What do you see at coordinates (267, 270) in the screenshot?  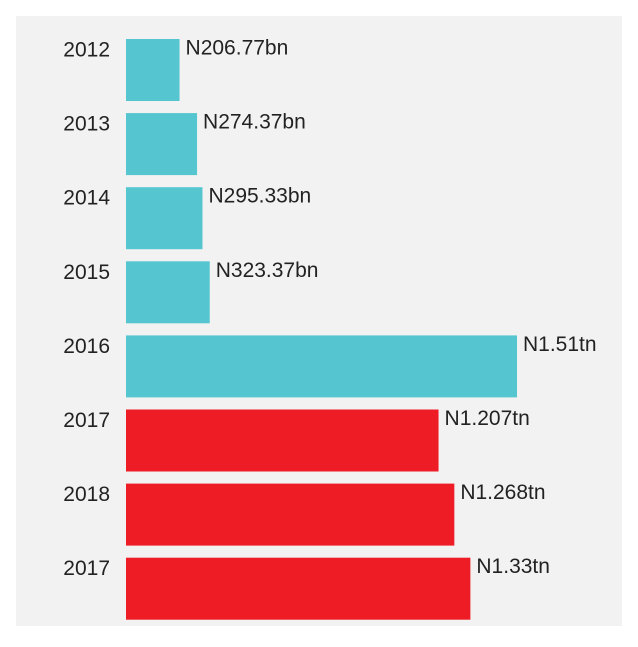 I see `value-label: N323.37bn` at bounding box center [267, 270].